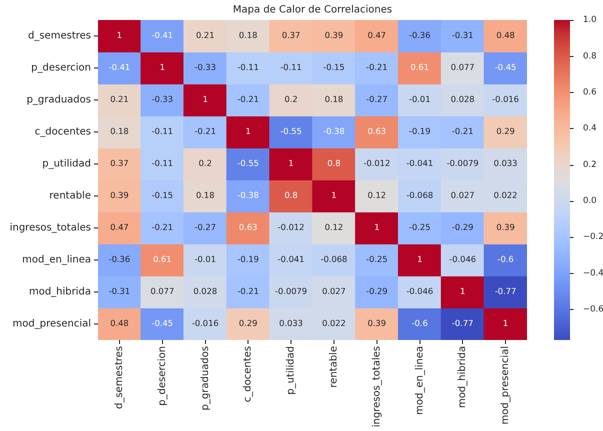 The width and height of the screenshot is (603, 431). What do you see at coordinates (205, 227) in the screenshot?
I see `data-label: -0.27` at bounding box center [205, 227].